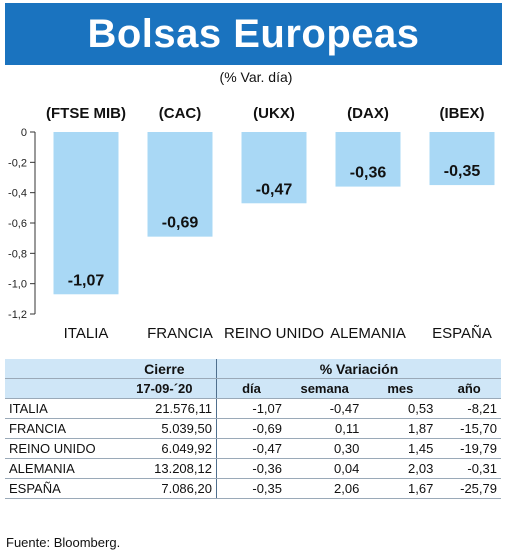 Image resolution: width=520 pixels, height=555 pixels. Describe the element at coordinates (59, 488) in the screenshot. I see `country-cell: ESPAÑA` at that location.